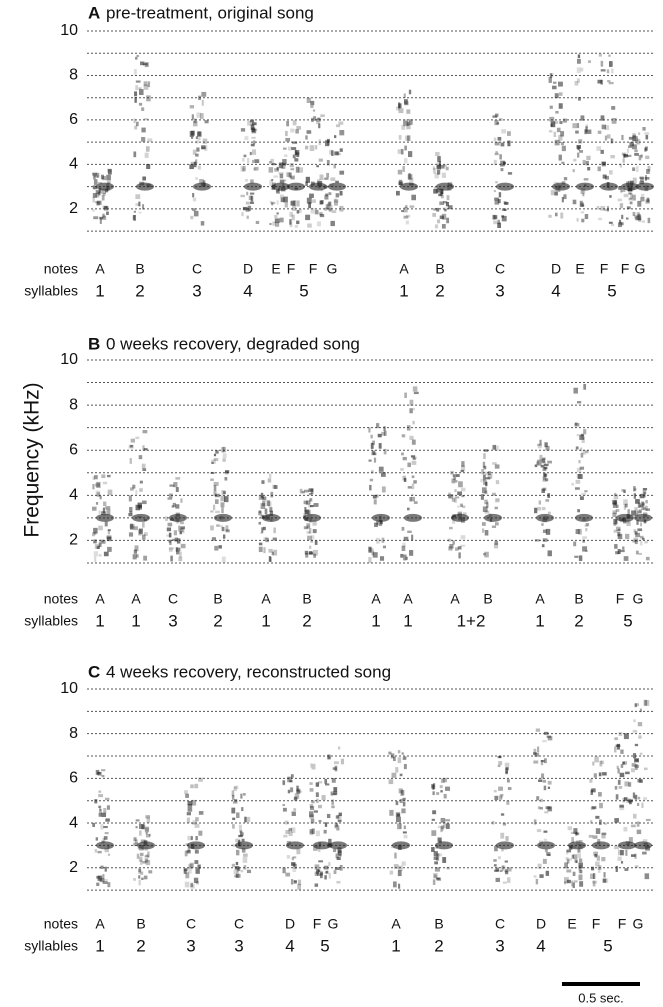 This screenshot has height=1007, width=663. I want to click on note-label: A, so click(396, 924).